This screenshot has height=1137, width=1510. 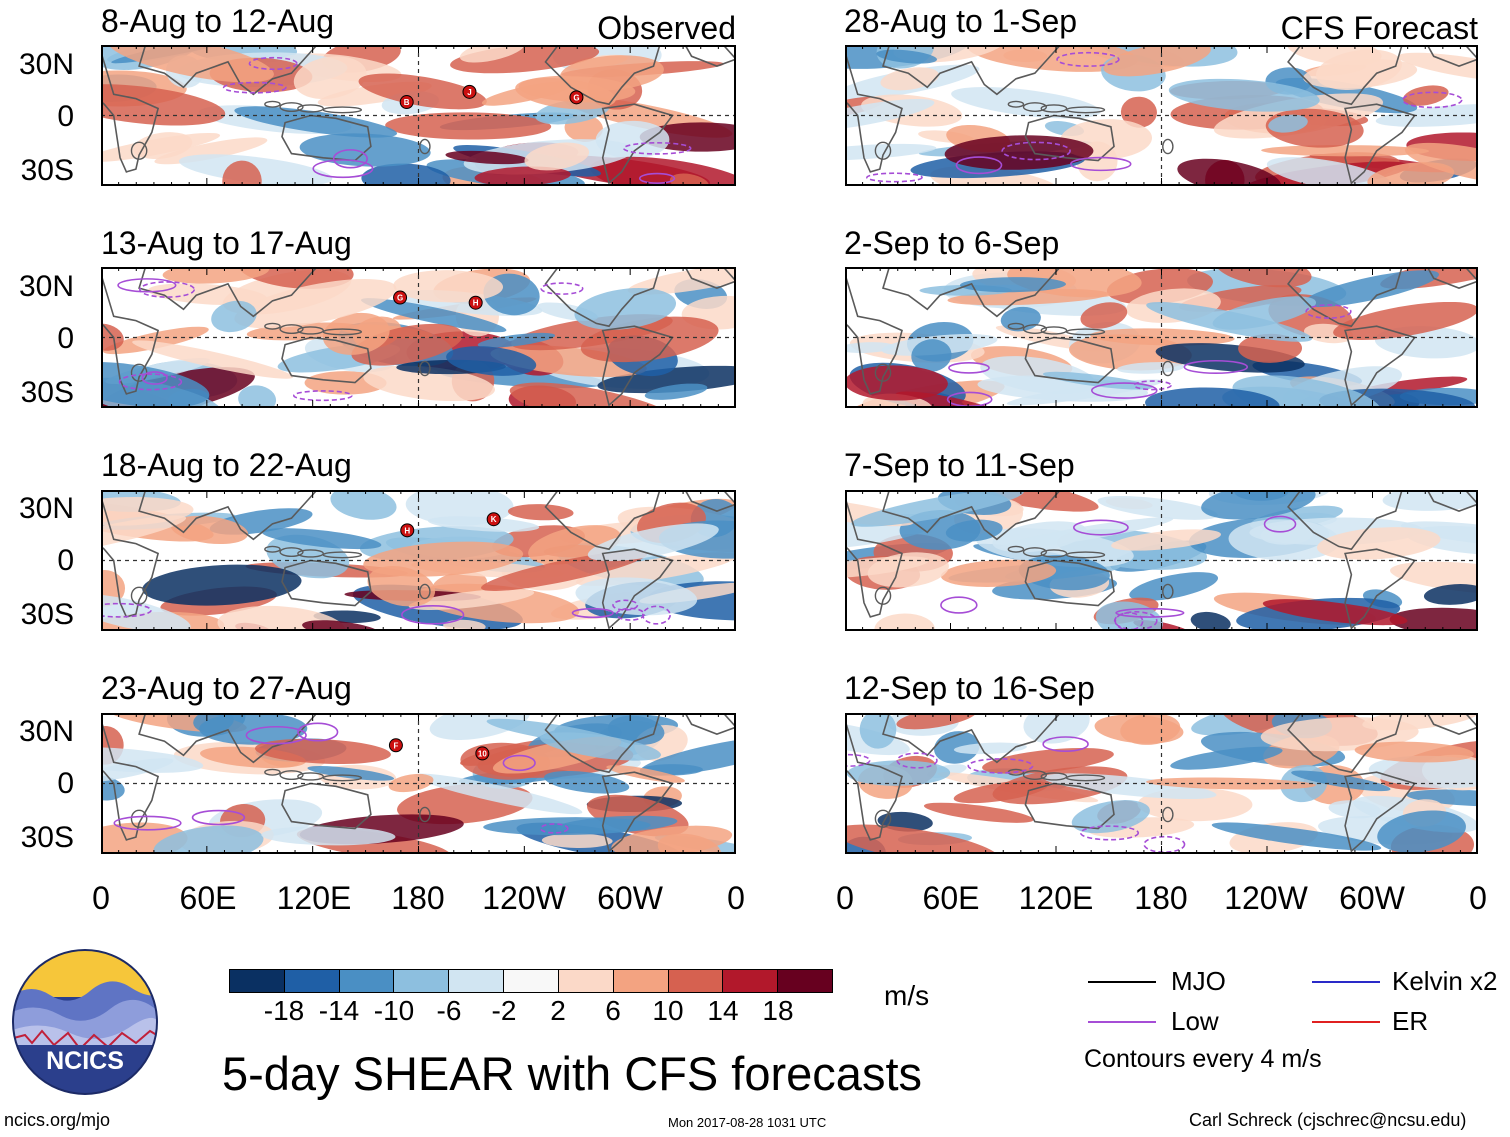 I want to click on panel-title-obs-3: 18-Aug to 22-Aug, so click(x=226, y=465).